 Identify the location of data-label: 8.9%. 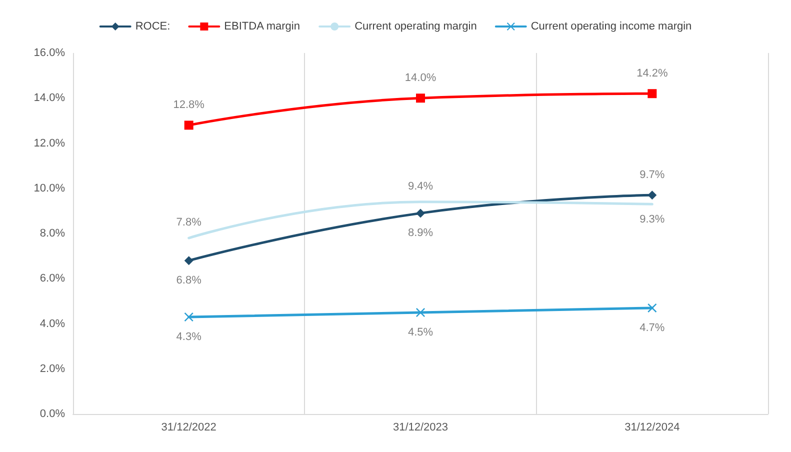
(421, 233).